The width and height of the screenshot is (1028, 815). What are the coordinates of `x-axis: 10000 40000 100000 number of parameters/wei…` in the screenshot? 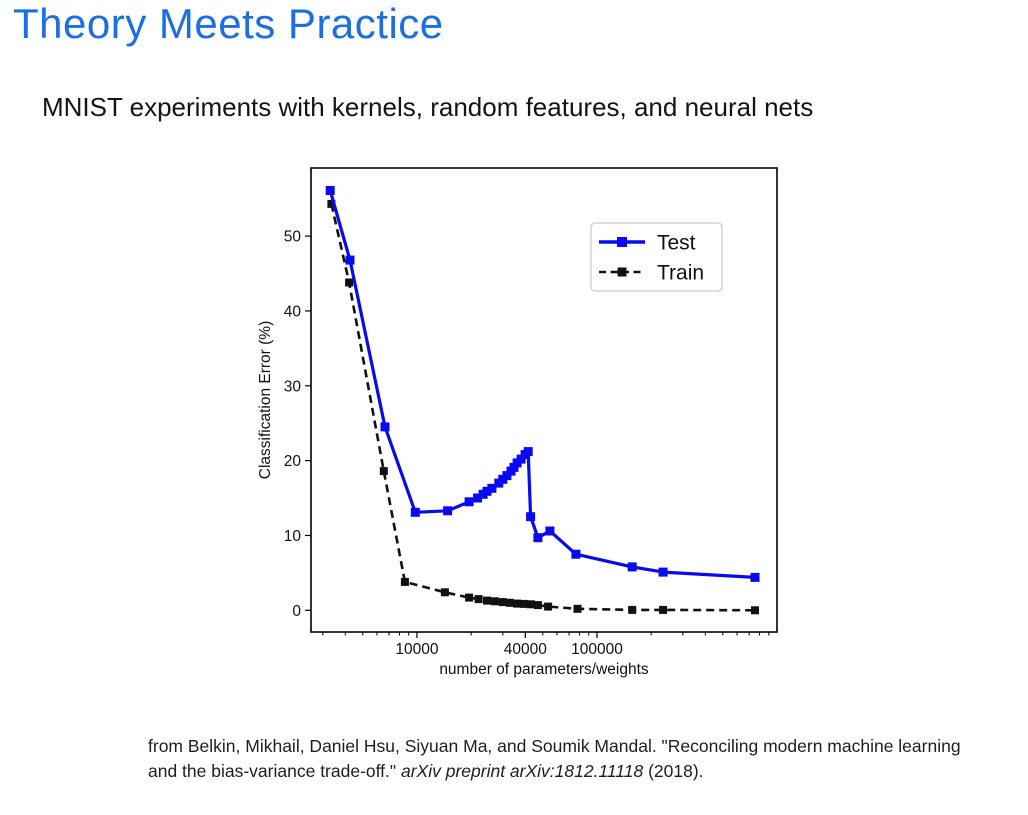 It's located at (522, 655).